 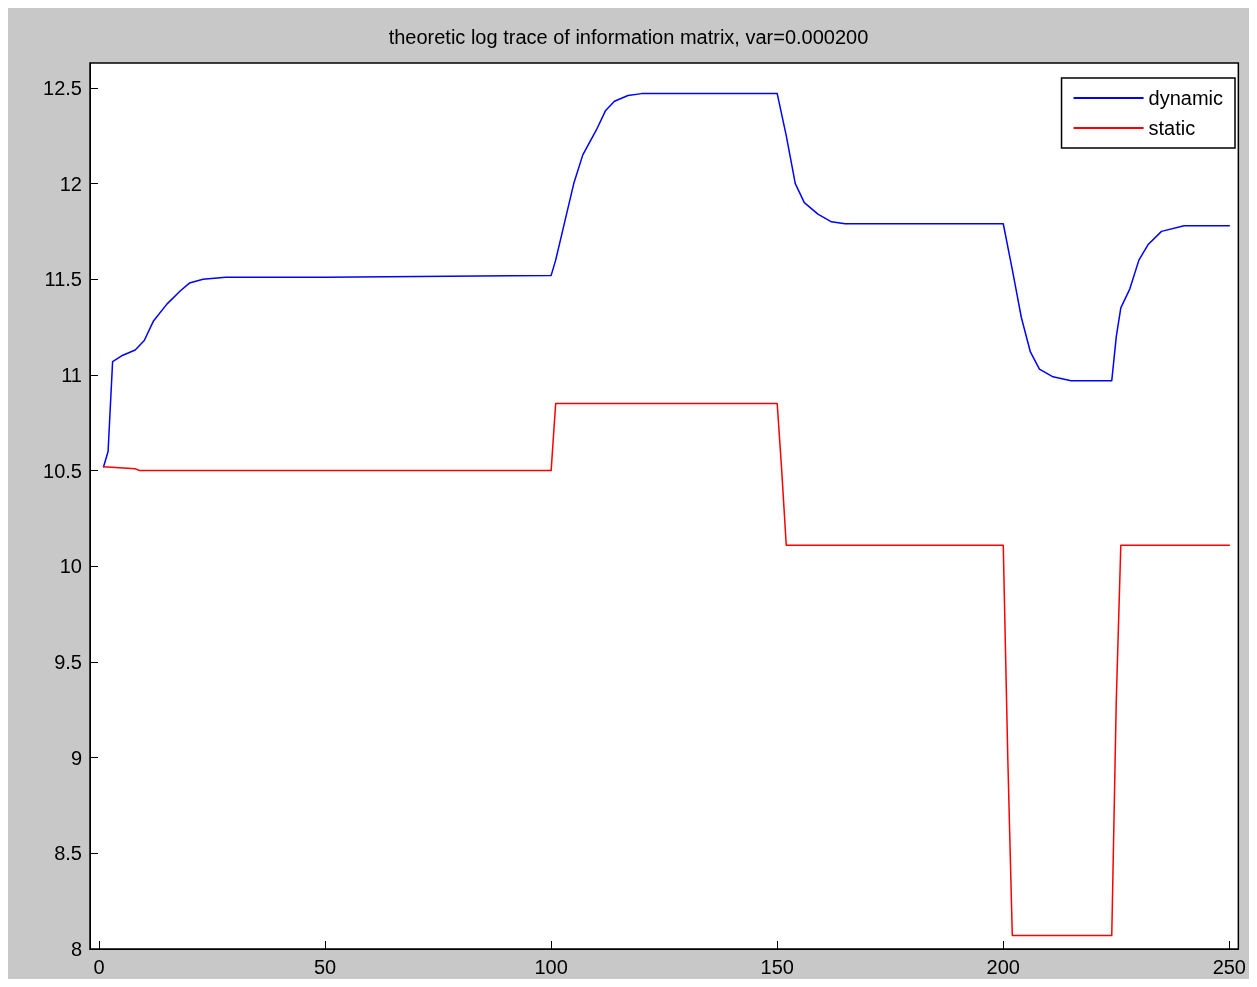 What do you see at coordinates (1186, 98) in the screenshot?
I see `legend-label: dynamic` at bounding box center [1186, 98].